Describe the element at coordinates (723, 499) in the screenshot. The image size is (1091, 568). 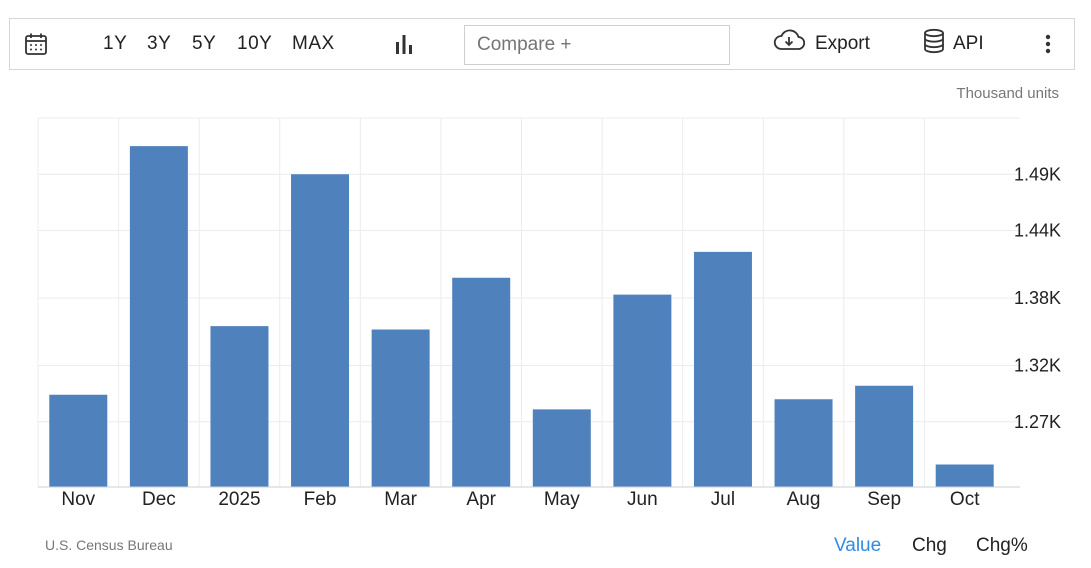
I see `x-tick-label: Jul` at that location.